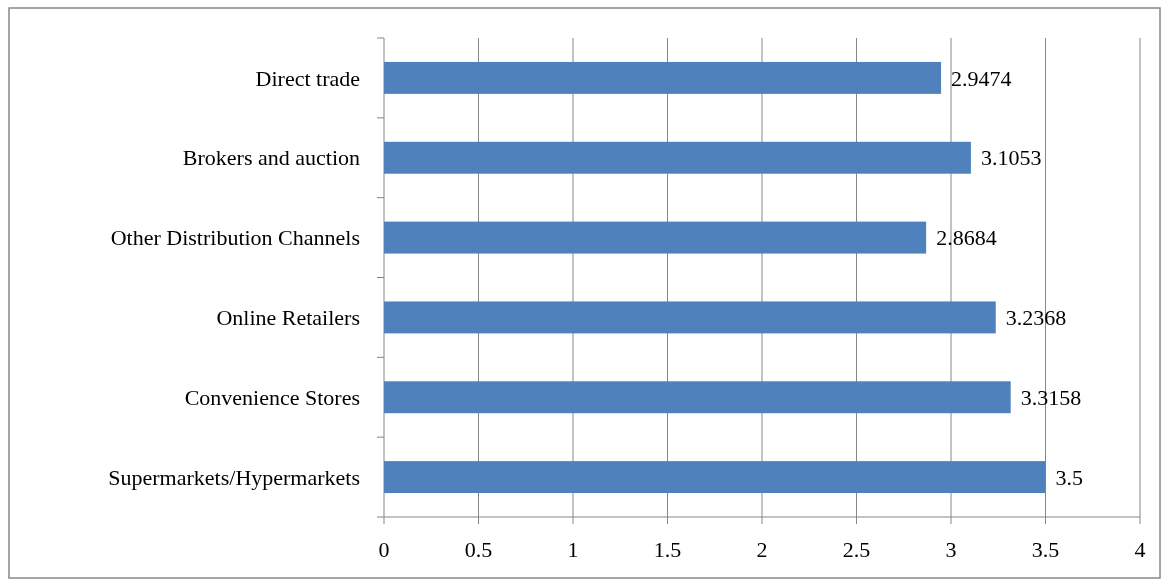 The width and height of the screenshot is (1169, 580). I want to click on y-tick-label: Direct trade, so click(307, 78).